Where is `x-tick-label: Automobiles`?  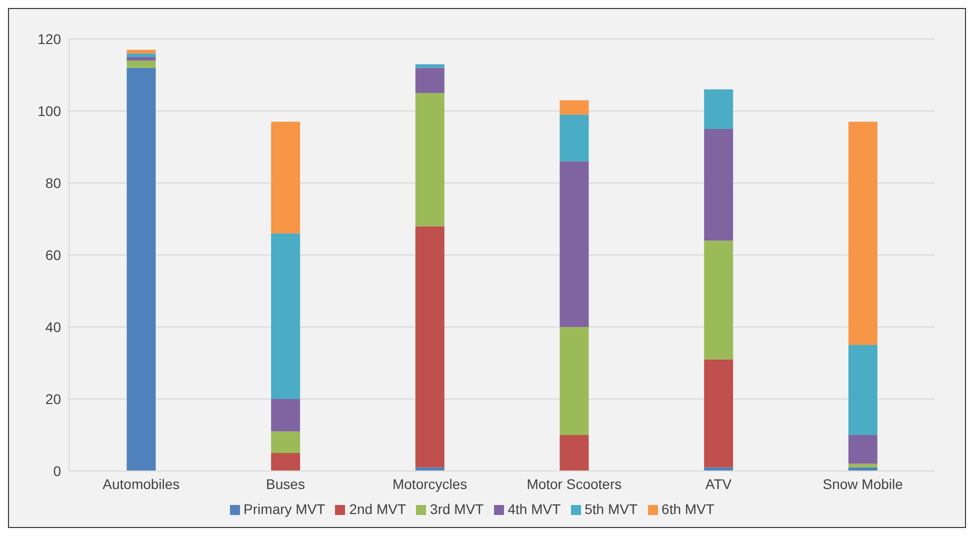 x-tick-label: Automobiles is located at coordinates (141, 484).